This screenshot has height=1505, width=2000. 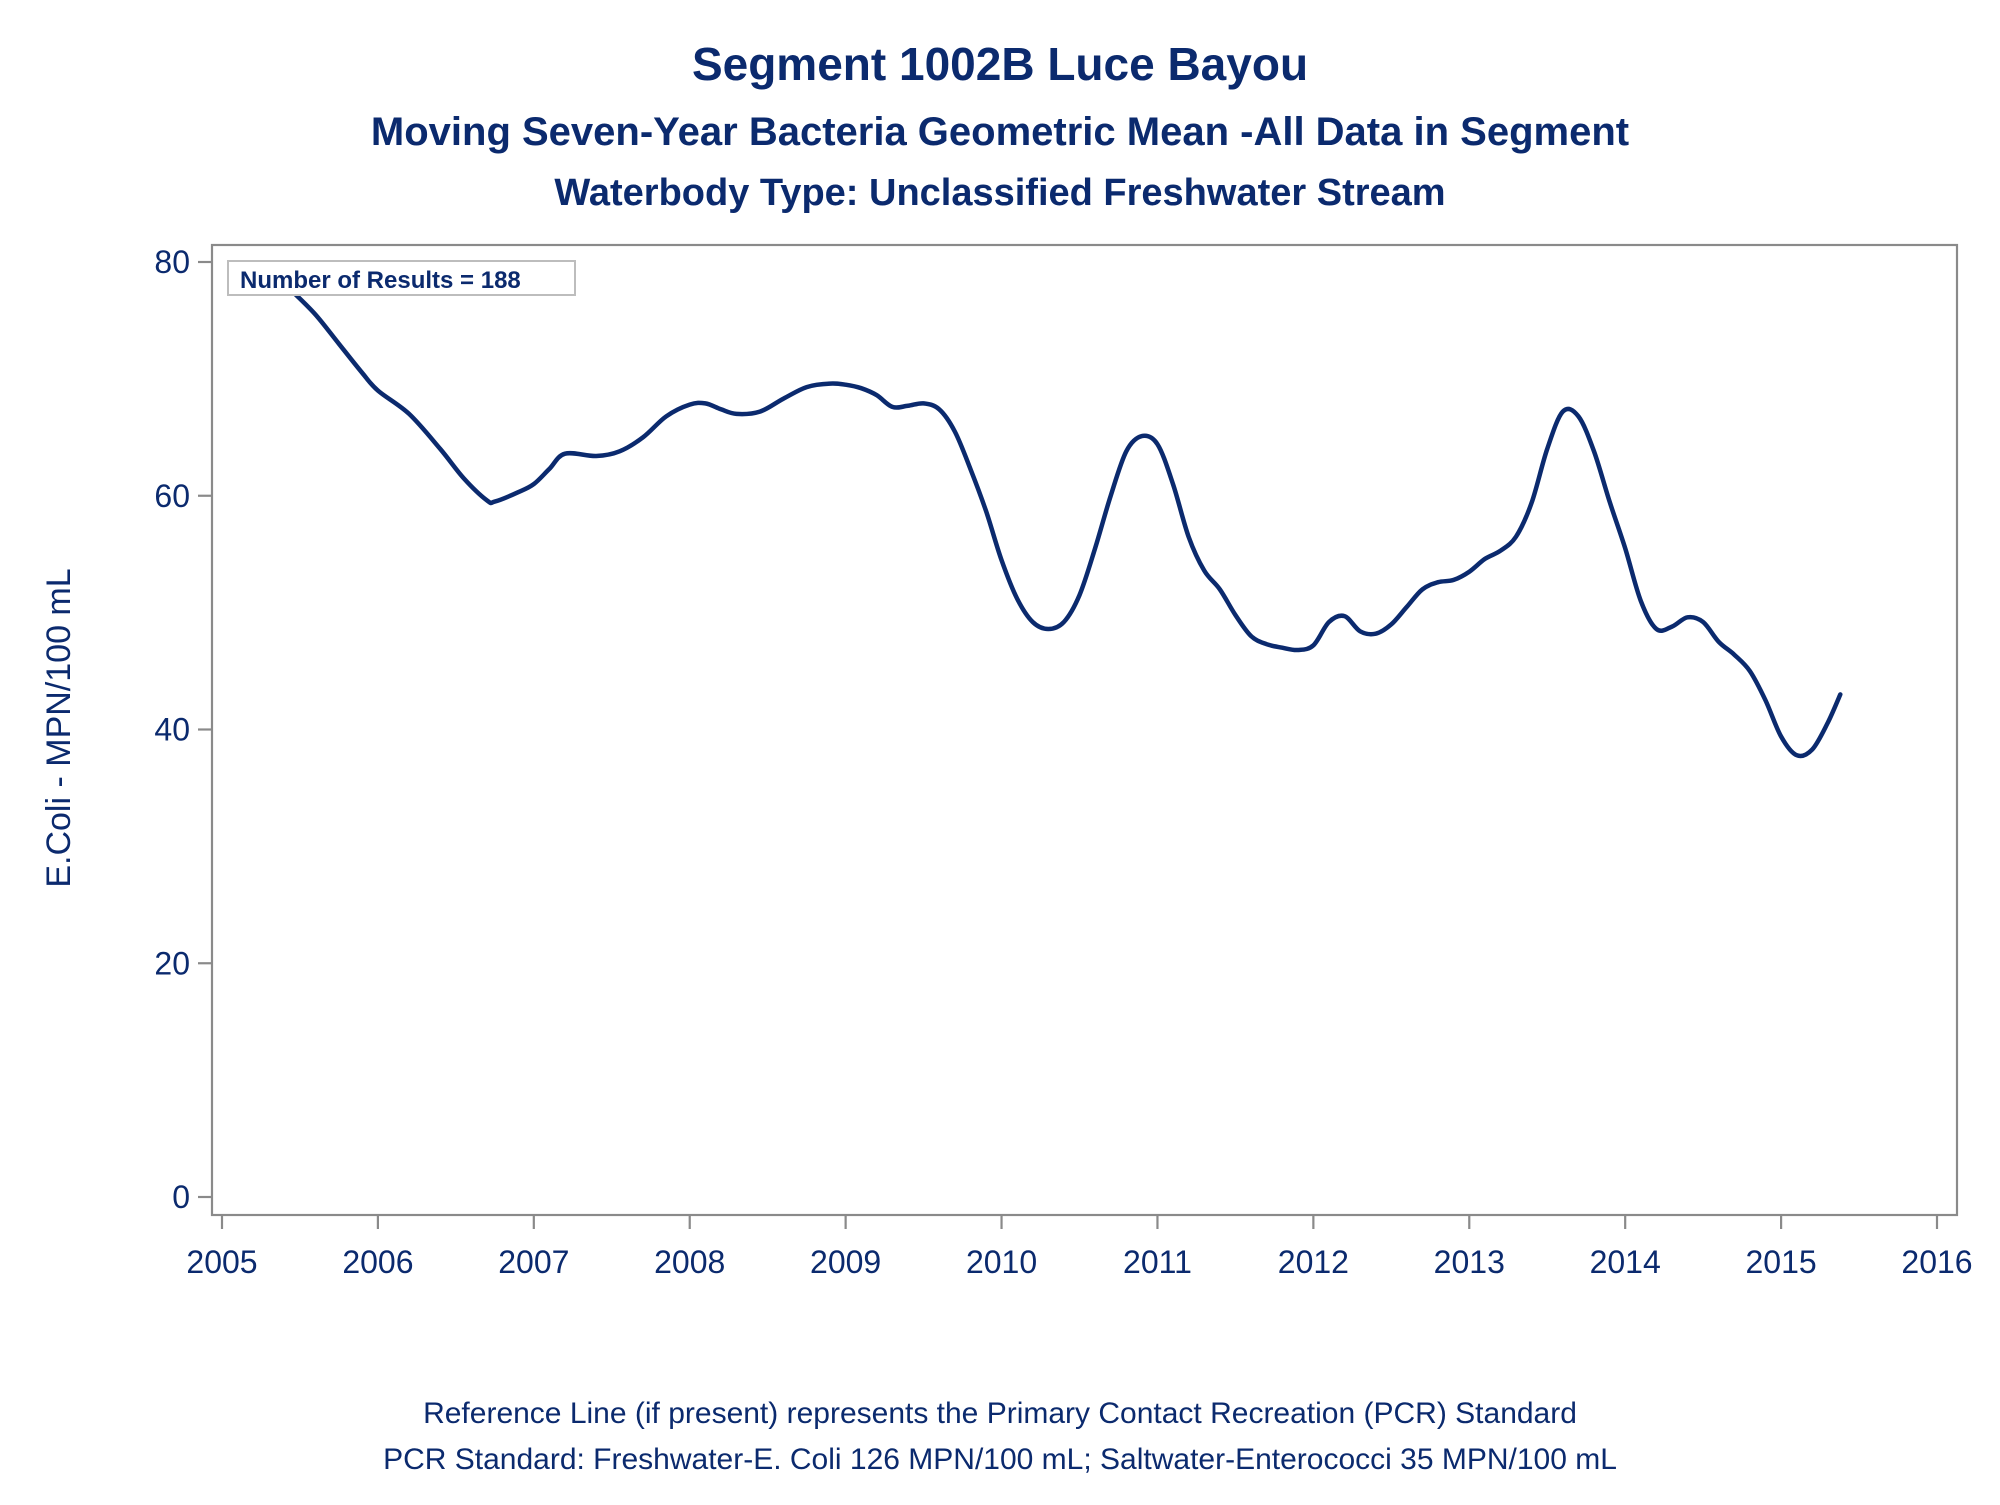 I want to click on y-tick-label: 80, so click(x=172, y=262).